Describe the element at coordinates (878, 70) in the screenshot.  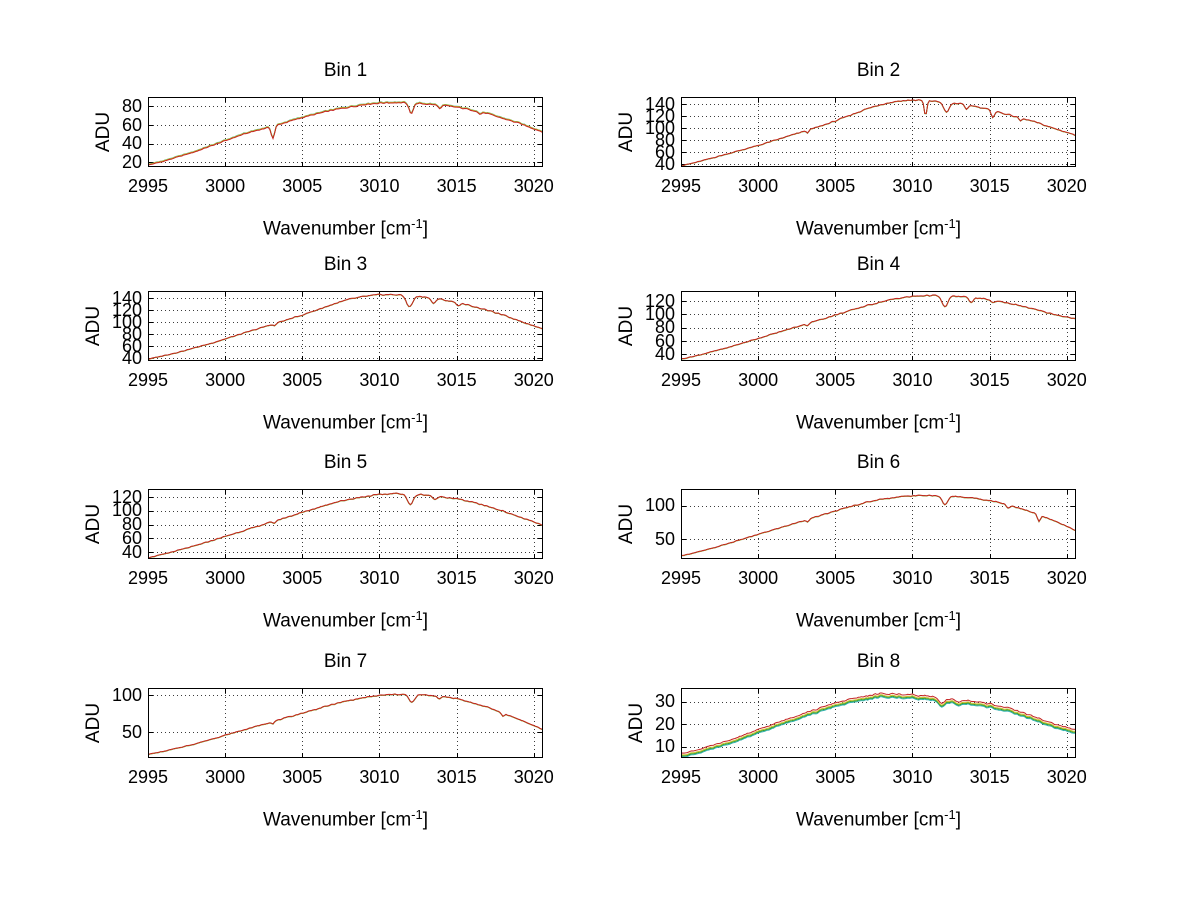
I see `plot-title: Bin 2` at that location.